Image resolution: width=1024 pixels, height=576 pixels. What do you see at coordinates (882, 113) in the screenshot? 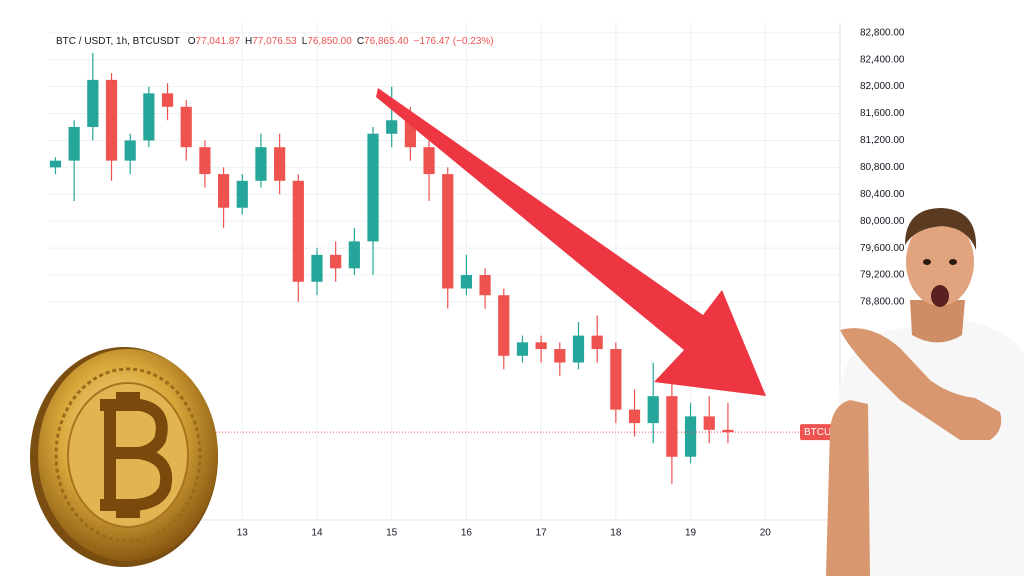
I see `y-tick-label: 81,600.00` at bounding box center [882, 113].